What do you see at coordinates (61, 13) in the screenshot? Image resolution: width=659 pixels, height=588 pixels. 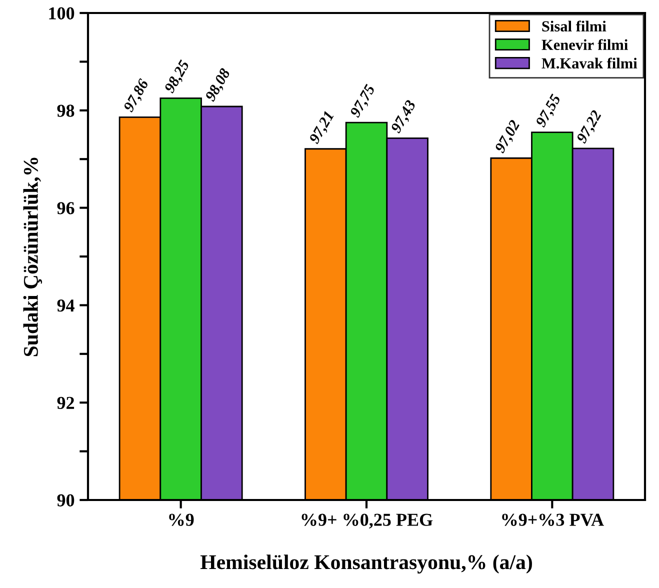 I see `y-tick-label: 100` at bounding box center [61, 13].